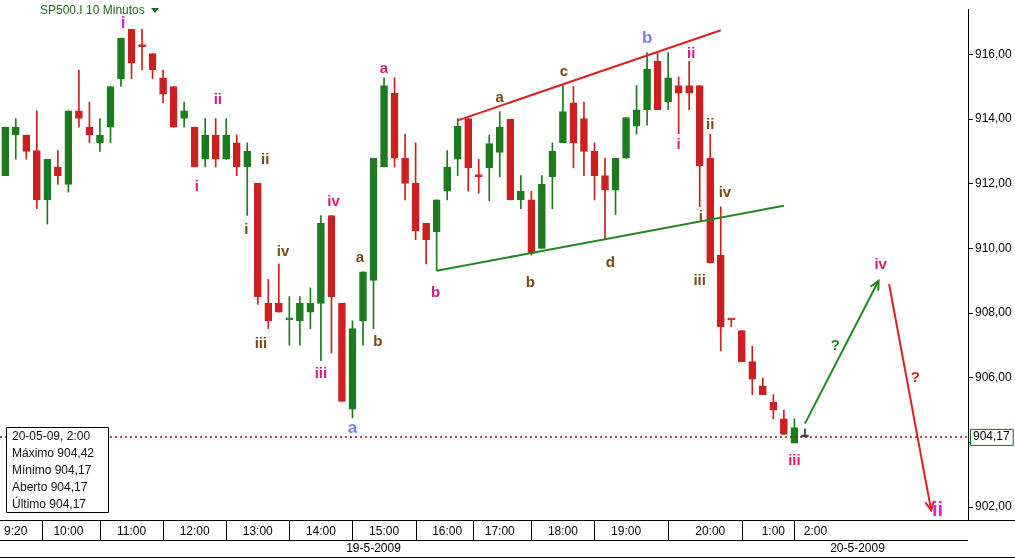 This screenshot has width=1015, height=558. What do you see at coordinates (53, 452) in the screenshot?
I see `annotation: Máximo 904,42` at bounding box center [53, 452].